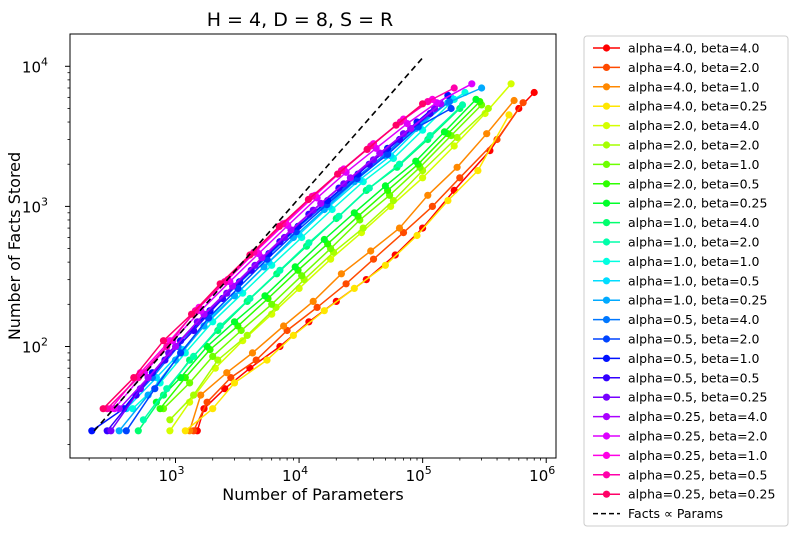 This screenshot has height=534, width=797. What do you see at coordinates (35, 205) in the screenshot?
I see `y-tick-label: 10³` at bounding box center [35, 205].